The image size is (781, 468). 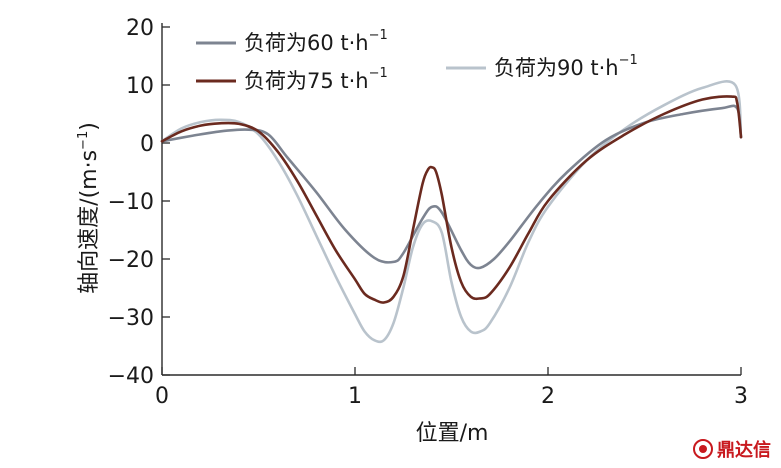 I want to click on y-tick-label: −20, so click(x=131, y=260).